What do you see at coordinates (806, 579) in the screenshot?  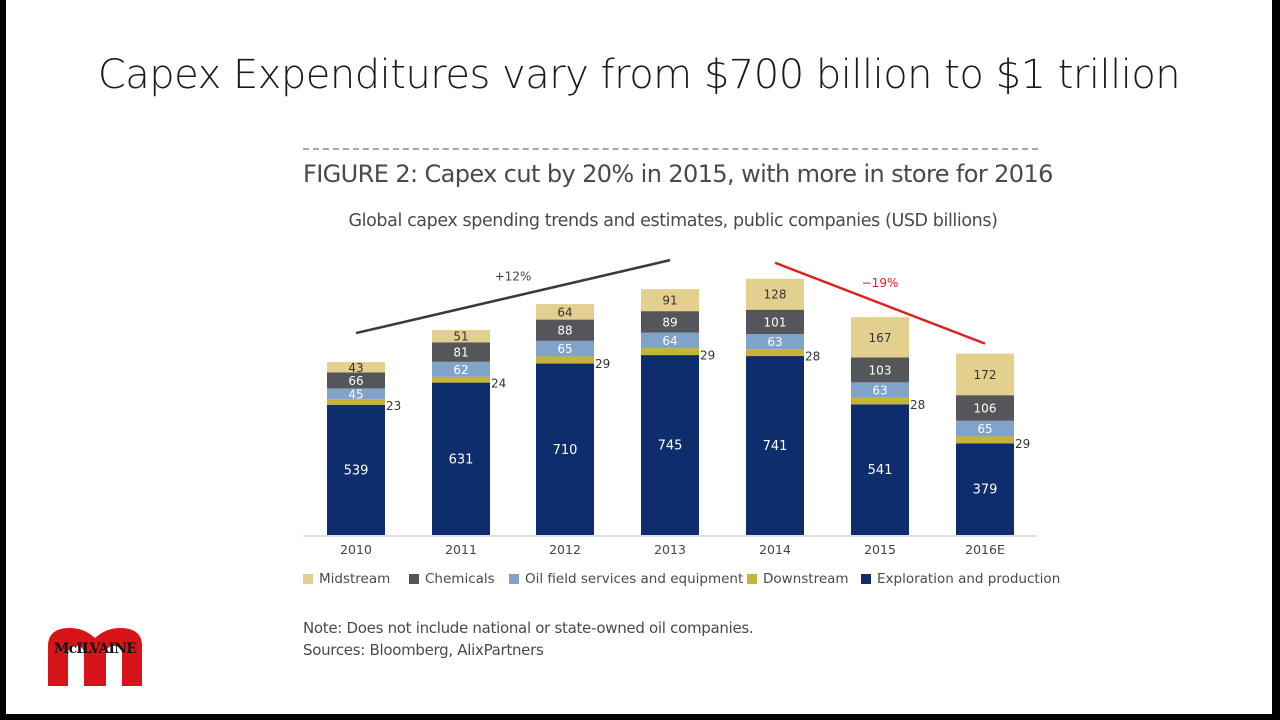 I see `legend-label-downstream: Downstream` at bounding box center [806, 579].